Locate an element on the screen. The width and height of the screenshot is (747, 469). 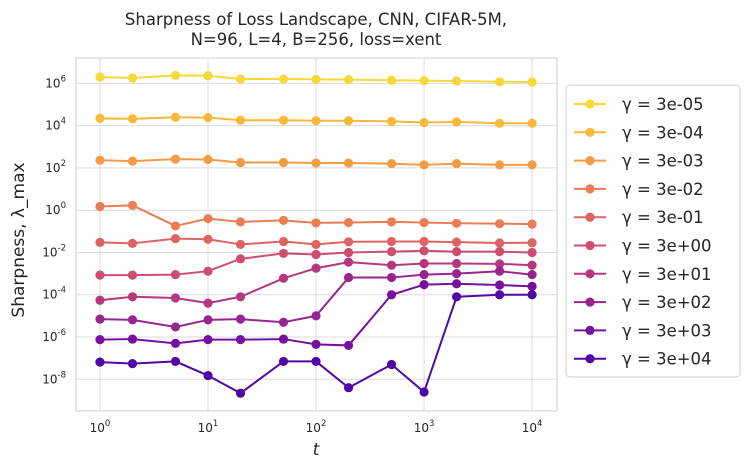
y-tick-label: 10⁻² is located at coordinates (54, 251).